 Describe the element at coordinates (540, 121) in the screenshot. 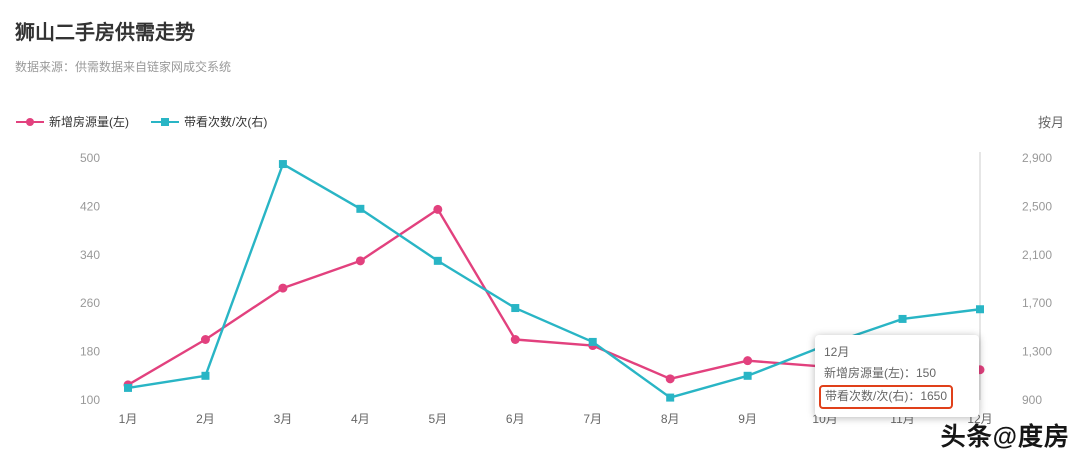

I see `legend-row: 新增房源量(左) 带看次数/次(右) 按月` at that location.